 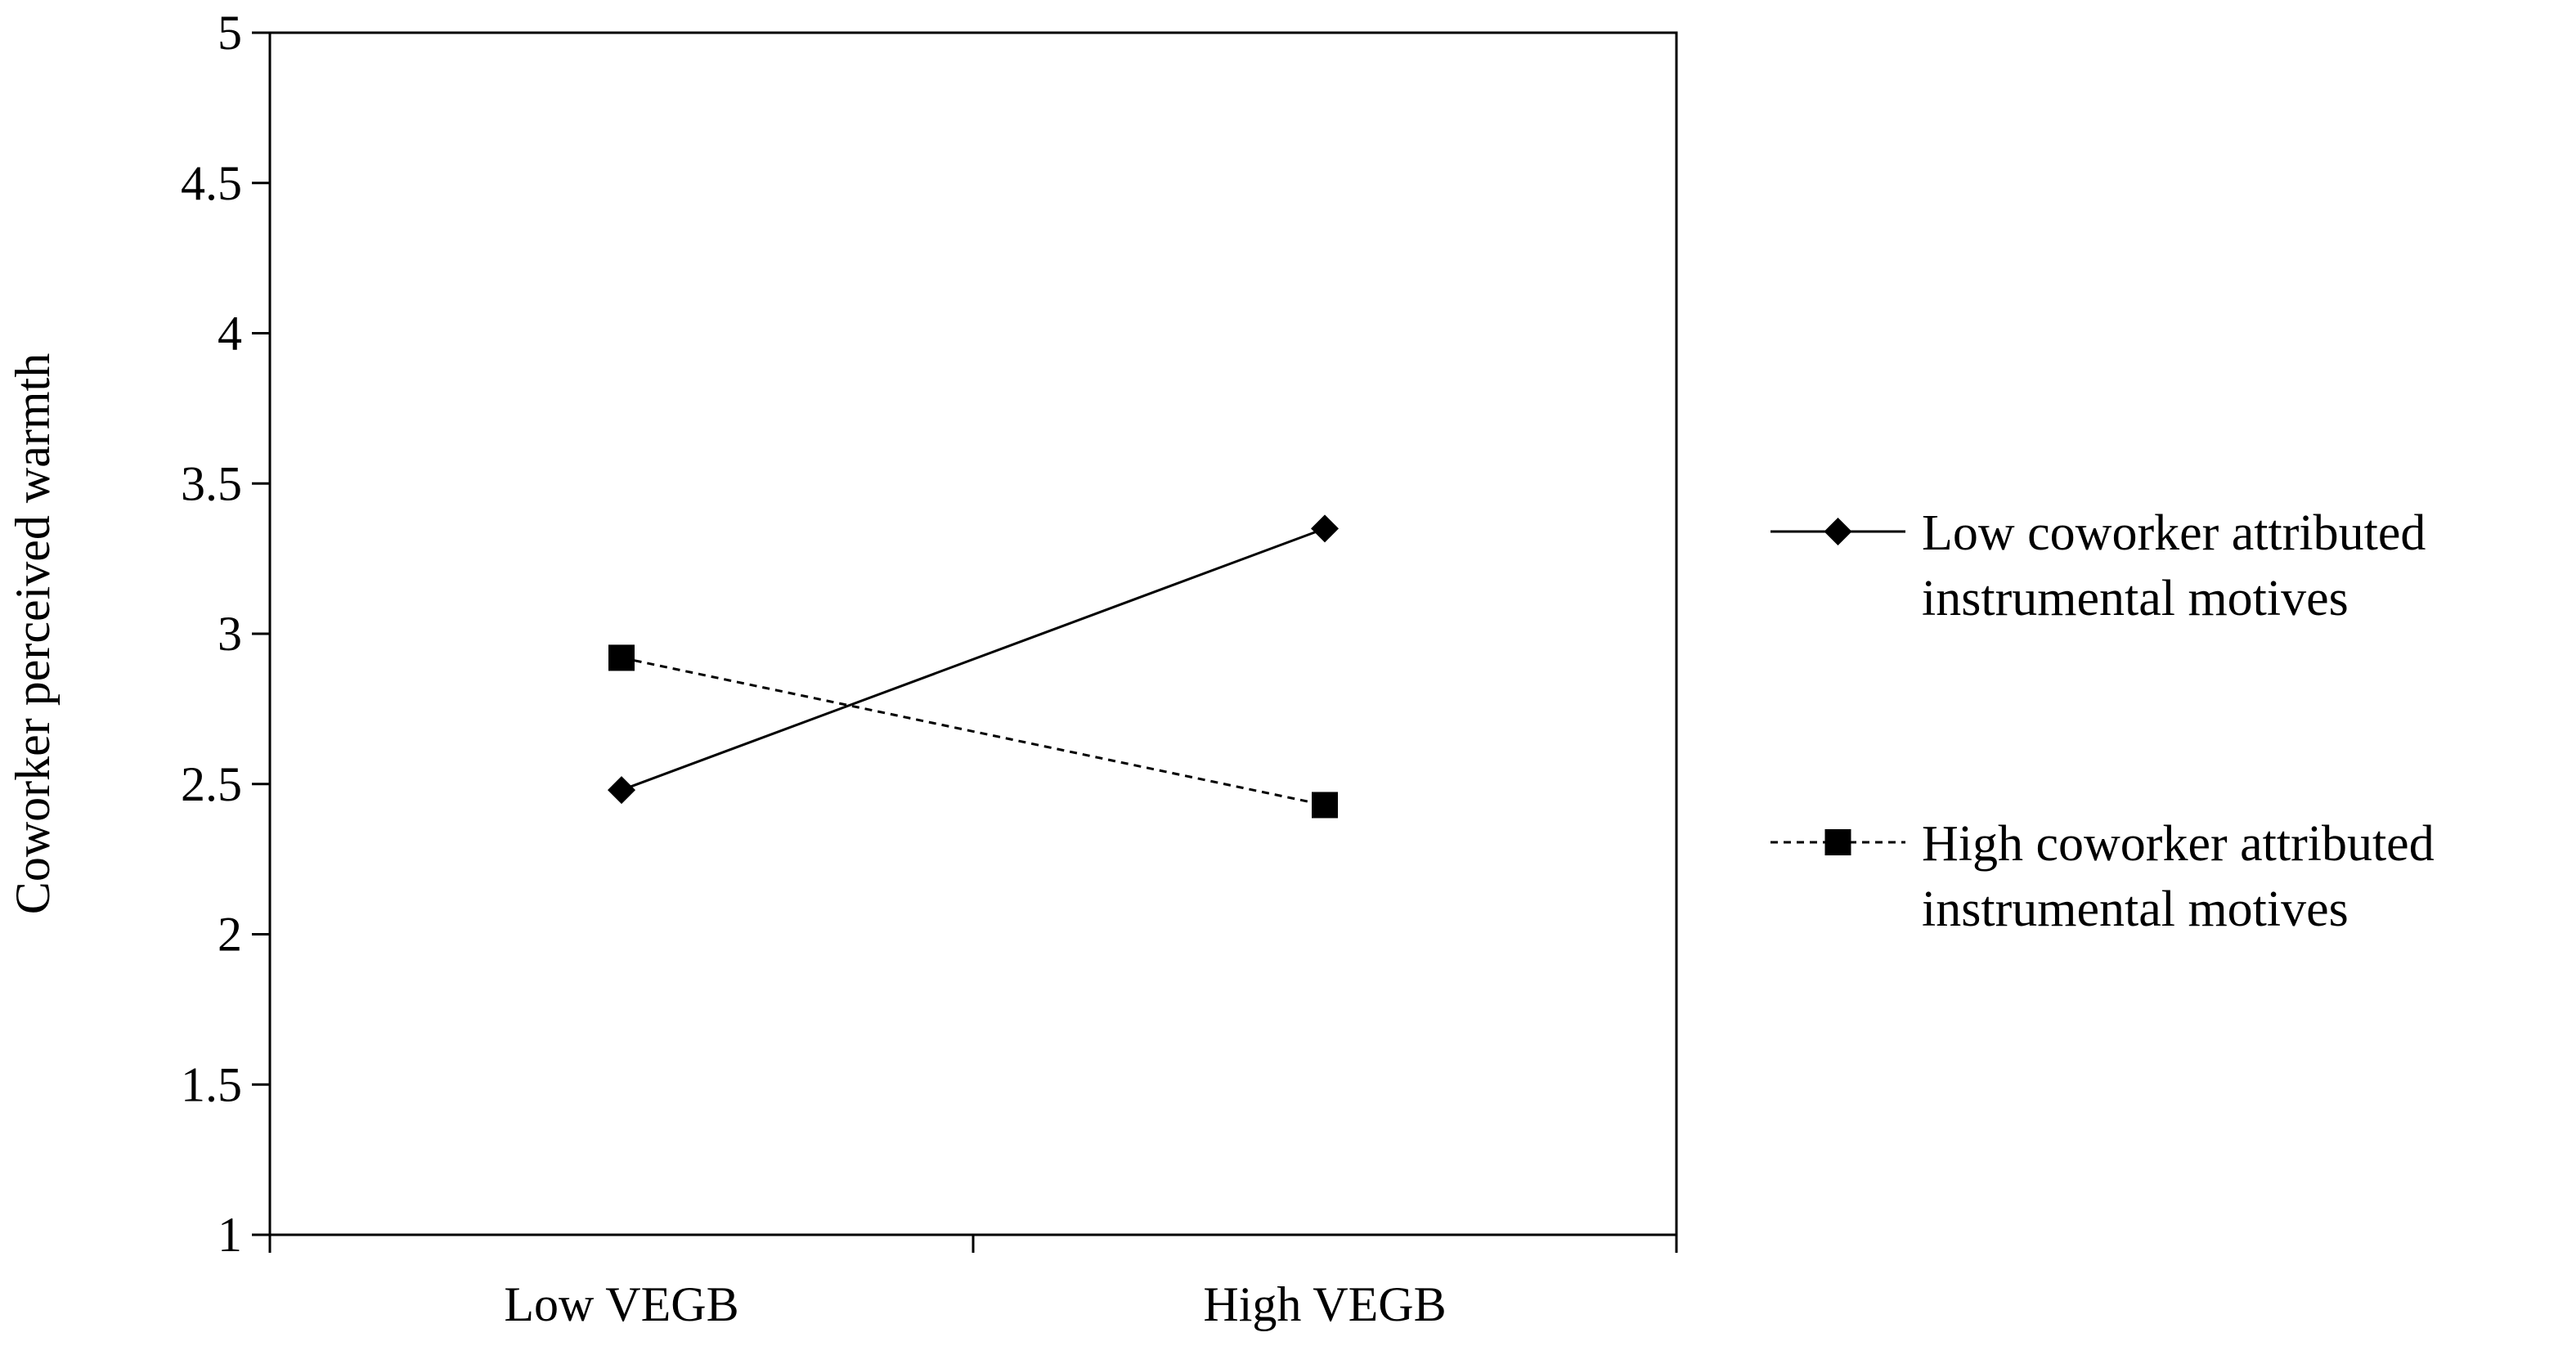 What do you see at coordinates (2174, 533) in the screenshot?
I see `legend-label: Low coworker attributed` at bounding box center [2174, 533].